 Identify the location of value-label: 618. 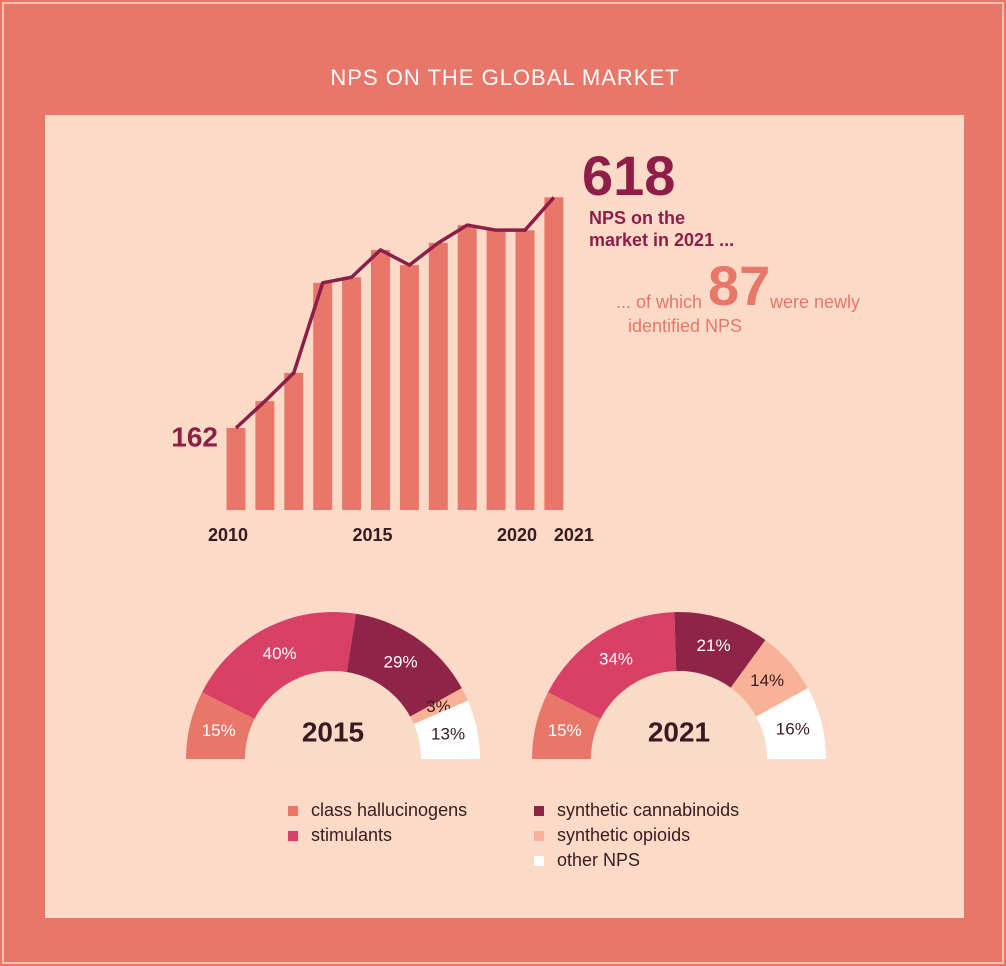
(628, 175).